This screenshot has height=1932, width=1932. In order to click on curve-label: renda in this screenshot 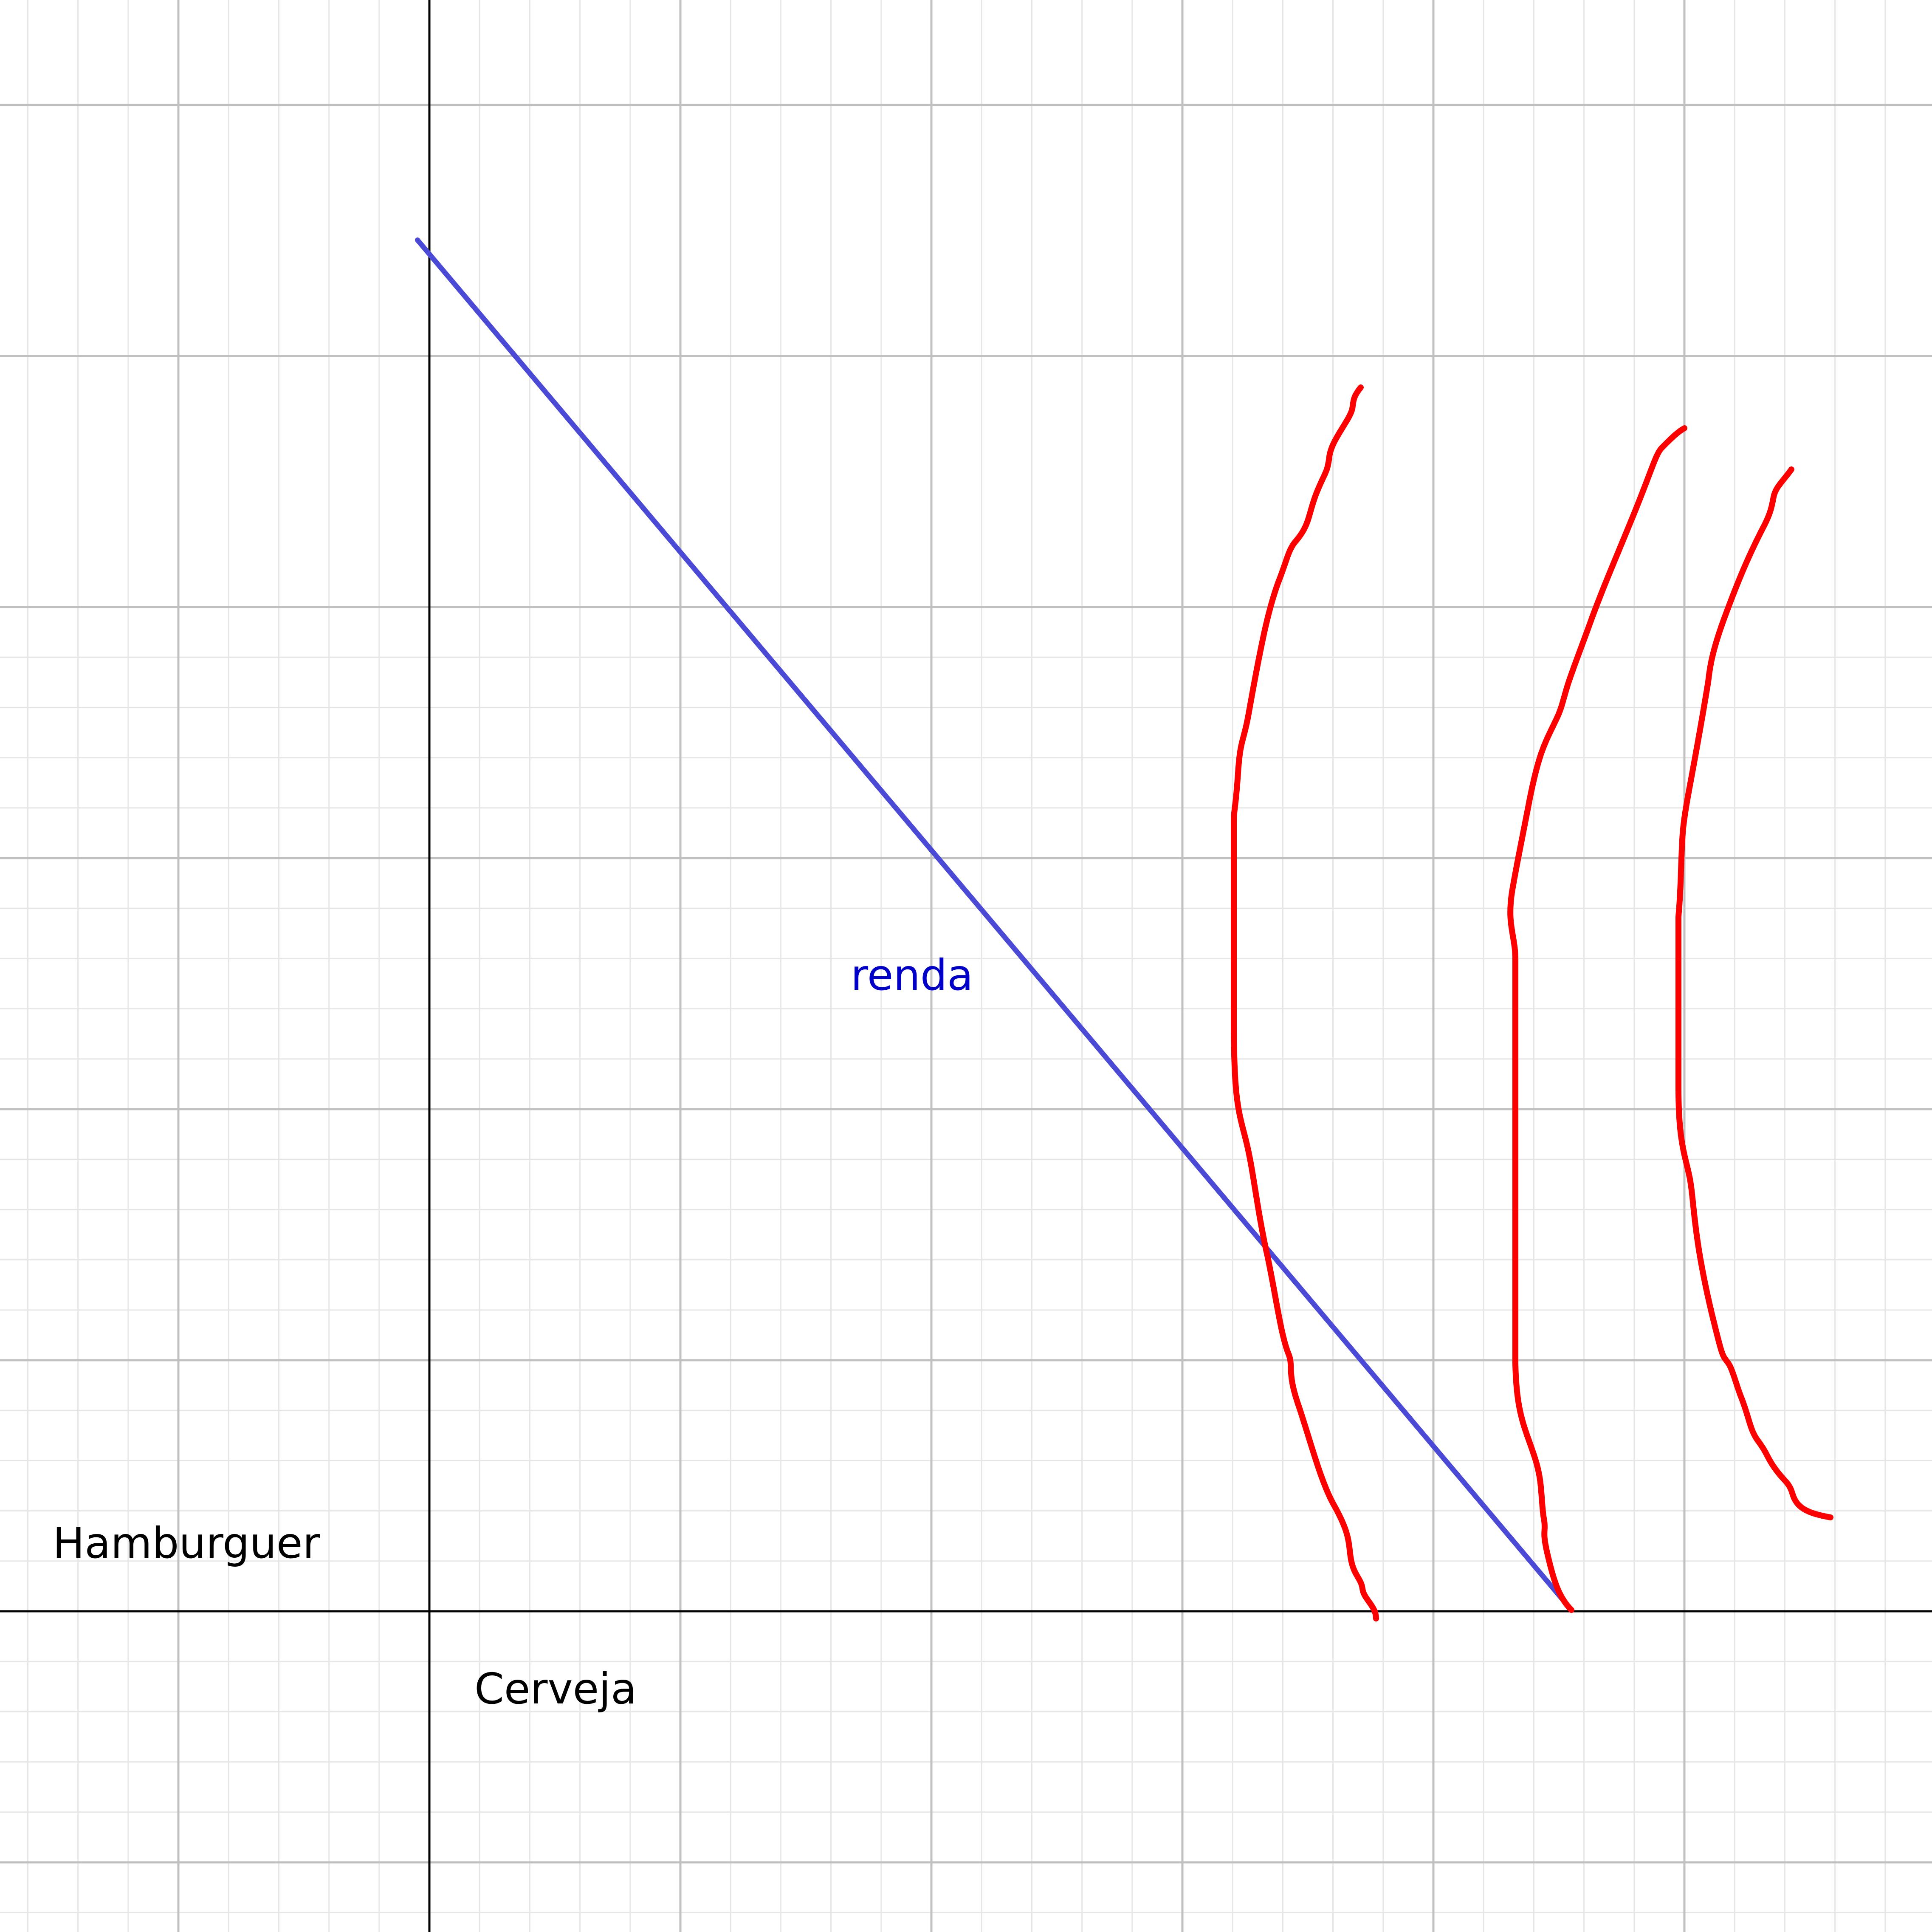, I will do `click(912, 975)`.